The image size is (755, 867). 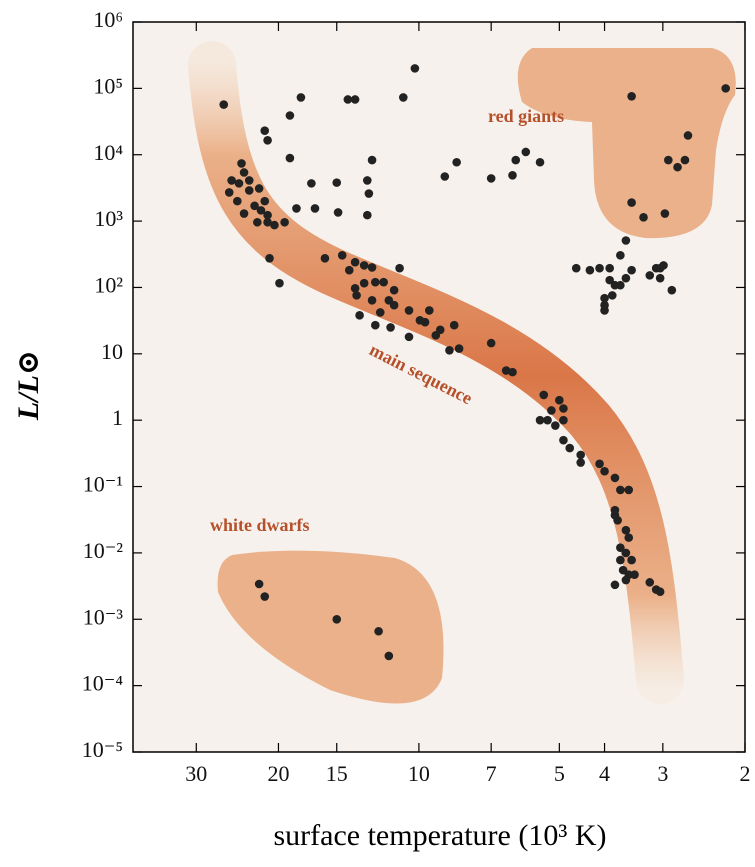 I want to click on y-tick-label: 10⁴, so click(x=108, y=152).